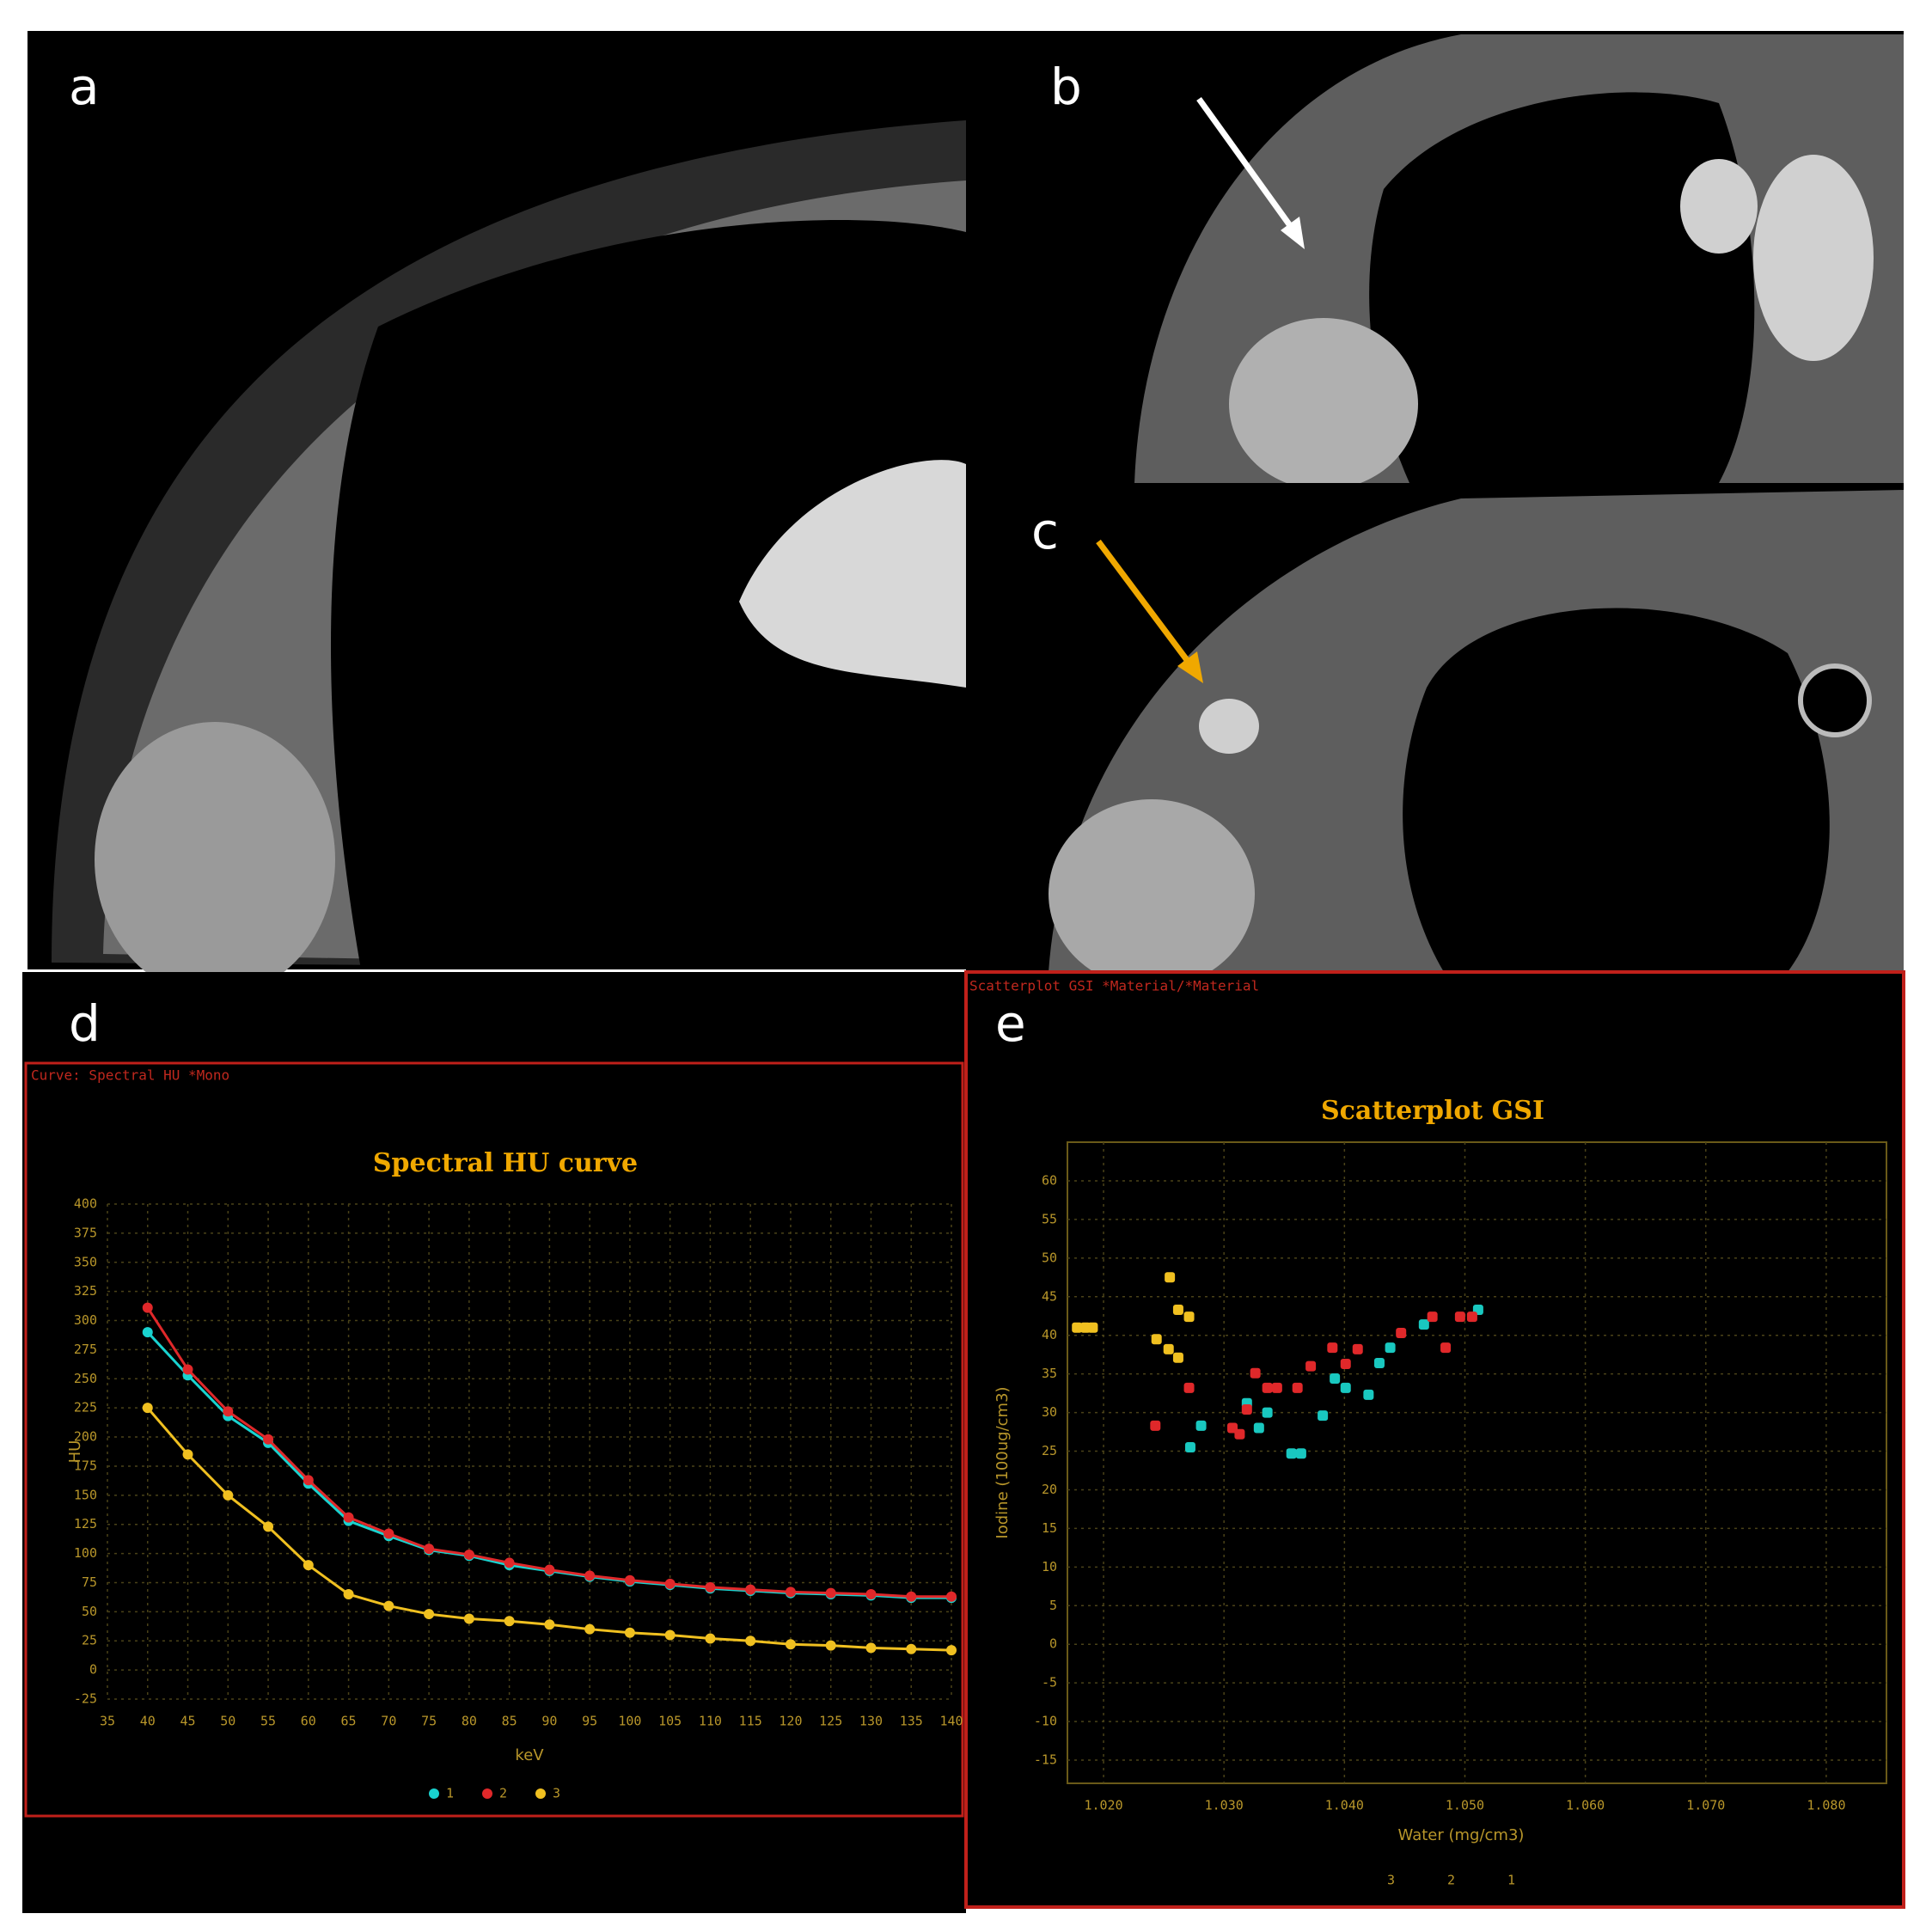 Image resolution: width=1926 pixels, height=1932 pixels. Describe the element at coordinates (1045, 1721) in the screenshot. I see `y-tick-label: -10` at that location.